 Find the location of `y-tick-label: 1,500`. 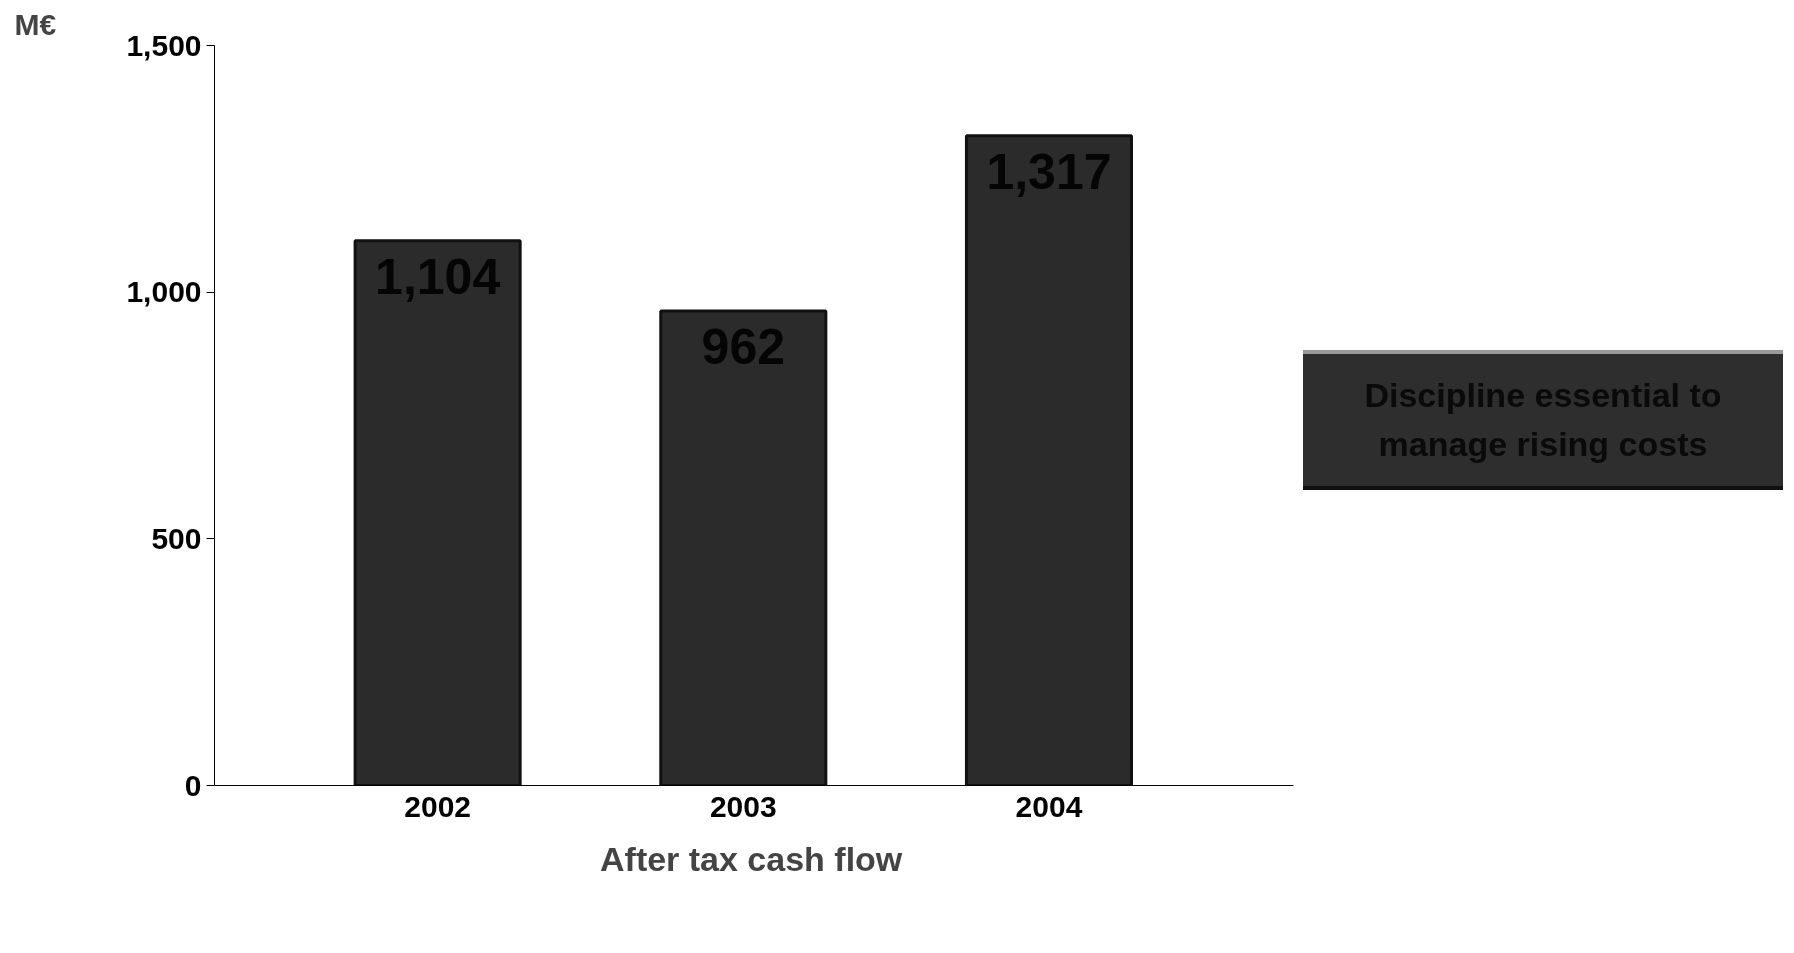

y-tick-label: 1,500 is located at coordinates (164, 45).